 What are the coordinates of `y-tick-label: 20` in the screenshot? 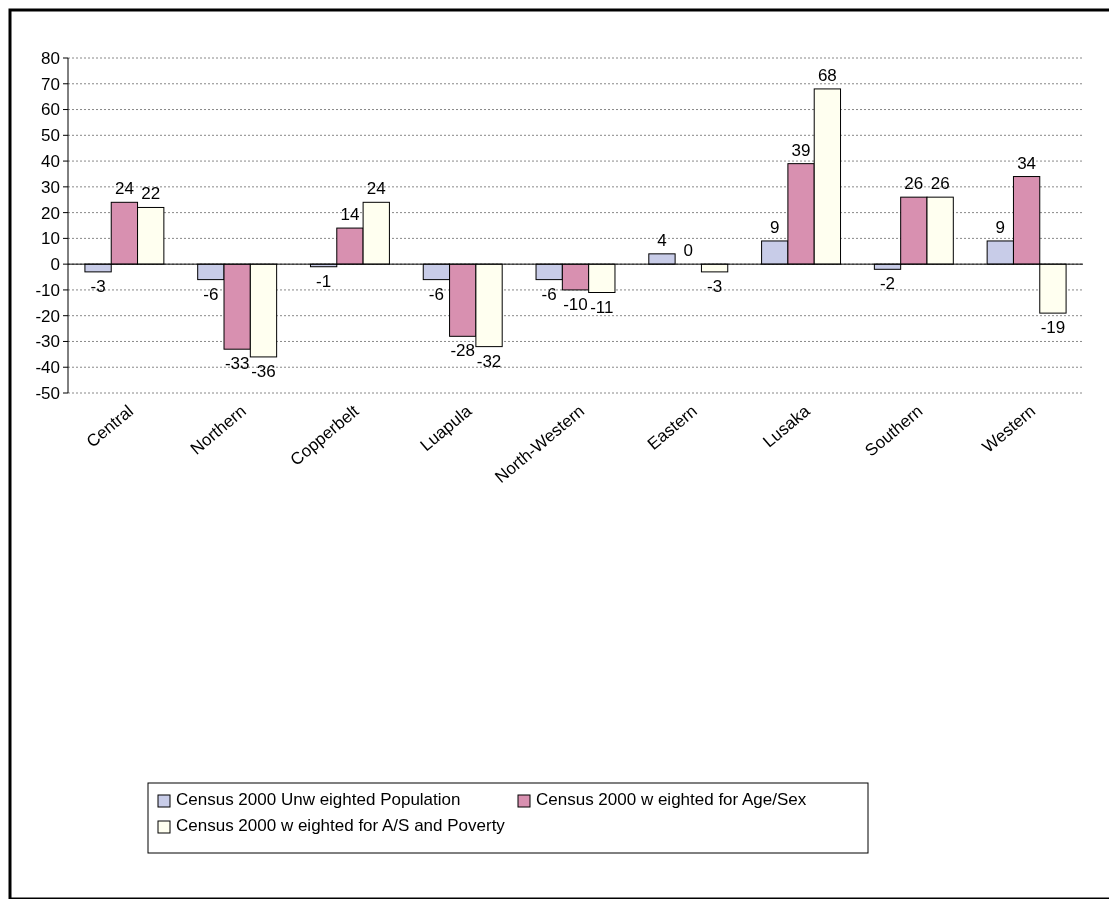 It's located at (50, 213).